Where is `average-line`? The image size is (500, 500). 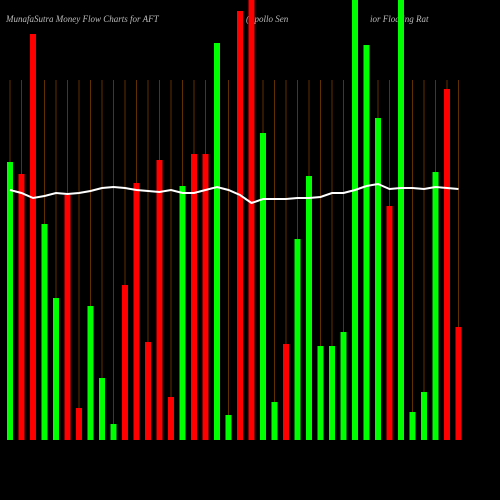
average-line is located at coordinates (234, 193).